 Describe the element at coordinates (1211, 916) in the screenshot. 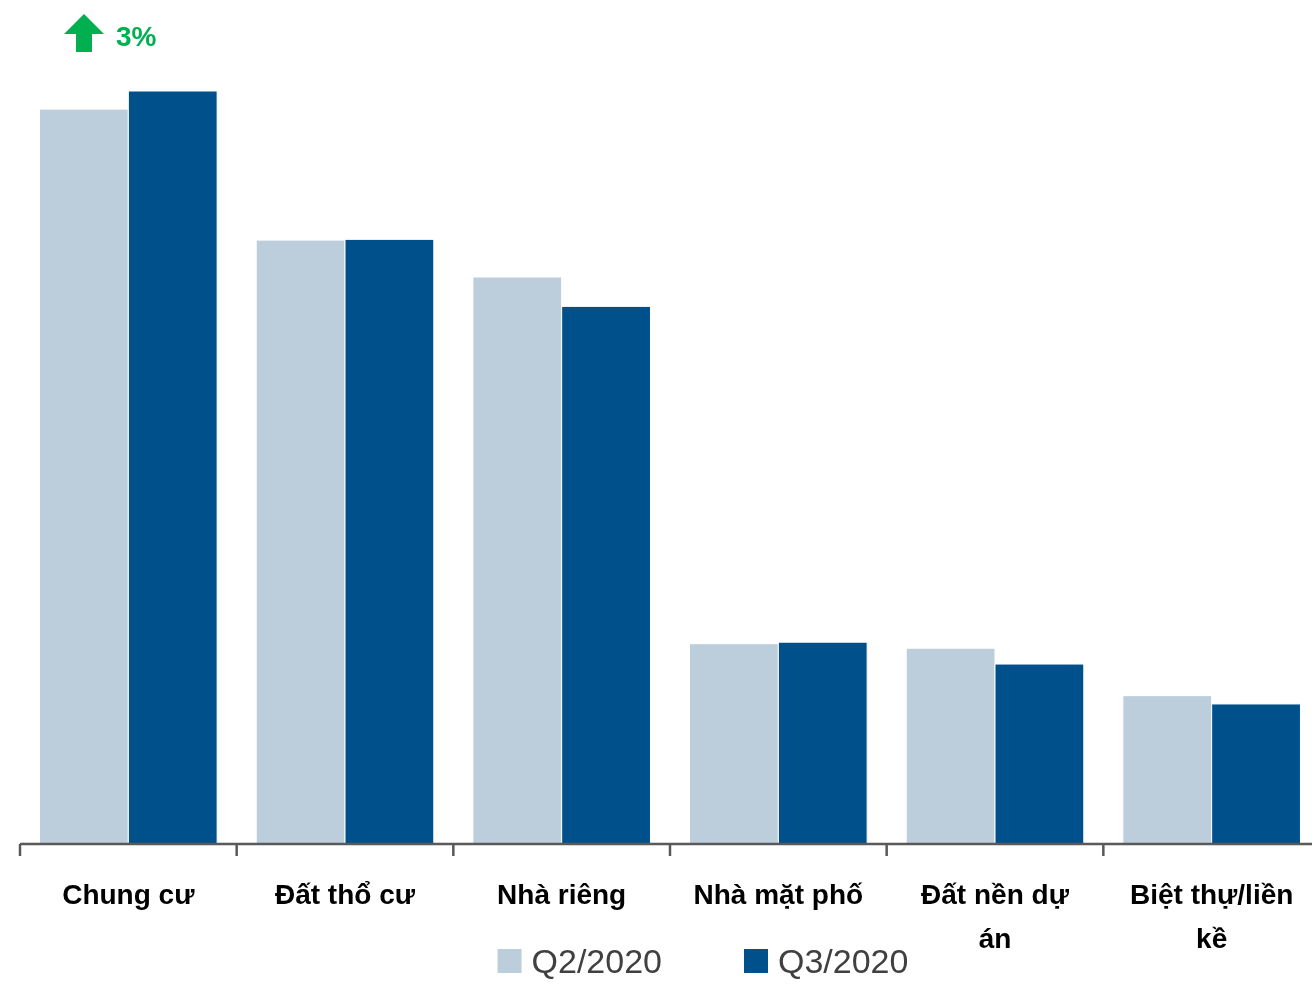

I see `x-tick-label: Biệt thự/liền kề` at that location.